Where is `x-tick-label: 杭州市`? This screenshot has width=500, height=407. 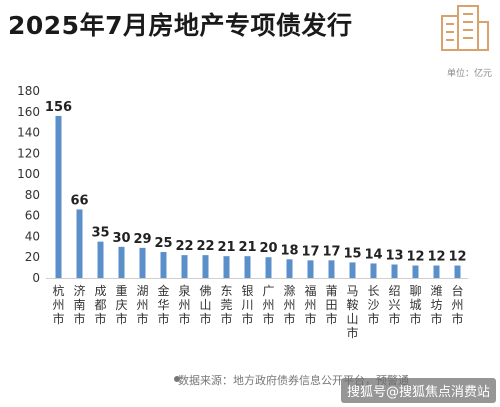
x-tick-label: 杭州市 is located at coordinates (58, 304).